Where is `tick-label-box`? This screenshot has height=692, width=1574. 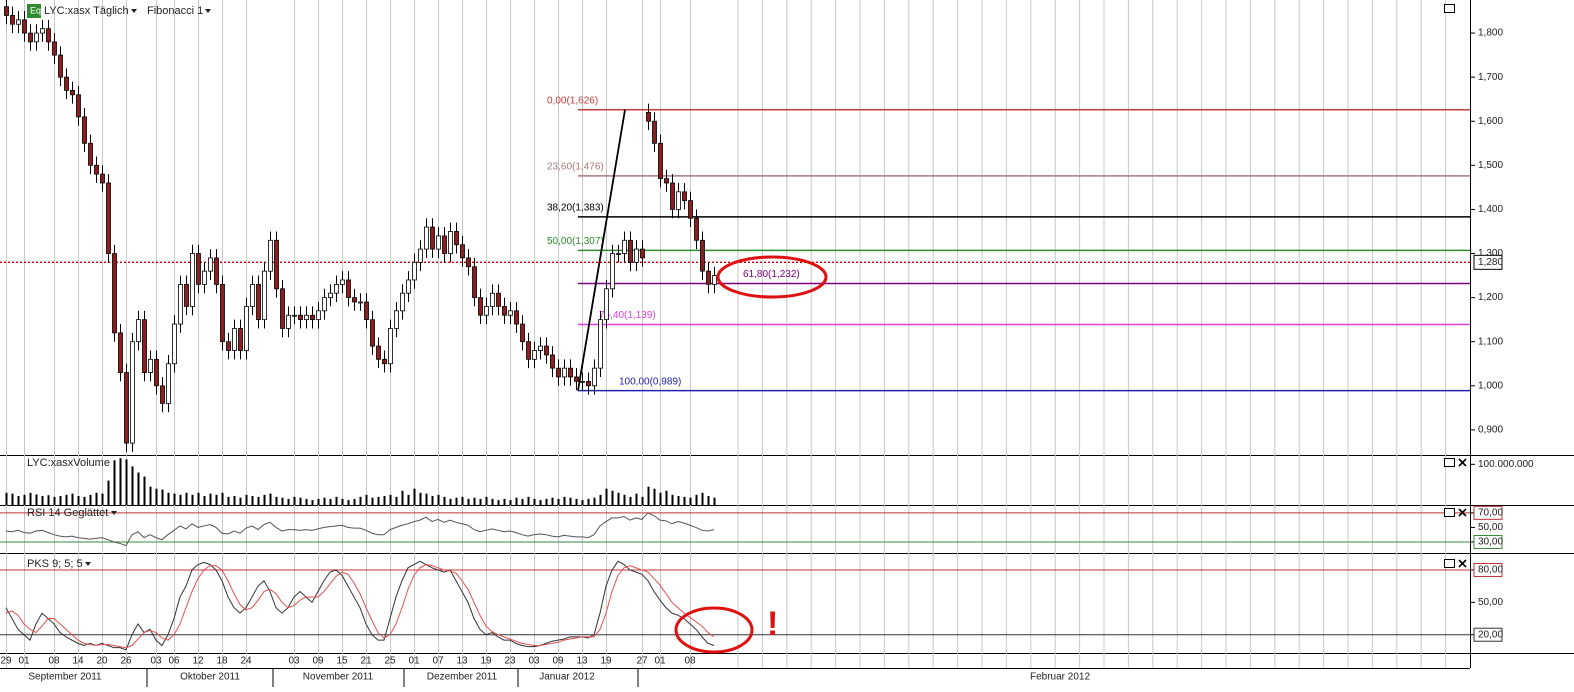
tick-label-box is located at coordinates (1488, 634).